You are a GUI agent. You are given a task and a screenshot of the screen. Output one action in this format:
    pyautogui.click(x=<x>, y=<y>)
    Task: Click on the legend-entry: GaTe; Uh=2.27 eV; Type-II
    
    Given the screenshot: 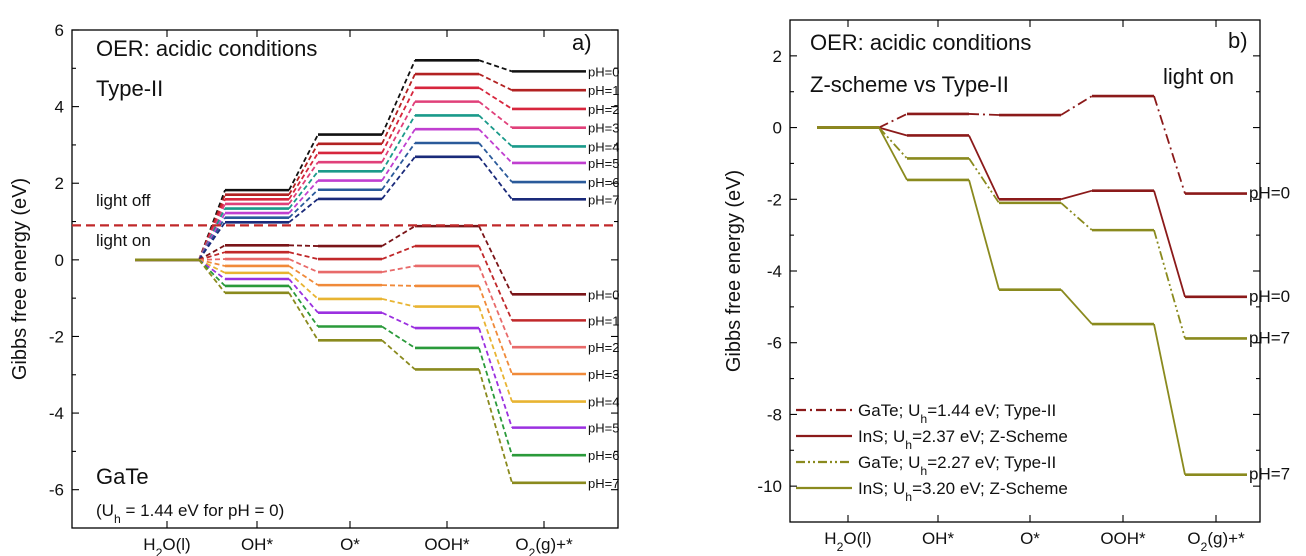 What is the action you would take?
    pyautogui.click(x=957, y=465)
    